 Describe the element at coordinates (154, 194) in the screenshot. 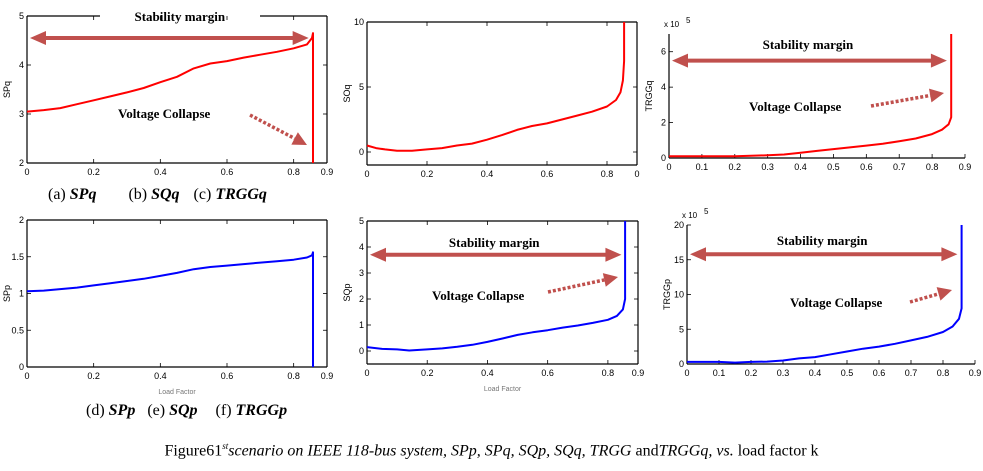

I see `subcaption-b: (b) SQq` at that location.